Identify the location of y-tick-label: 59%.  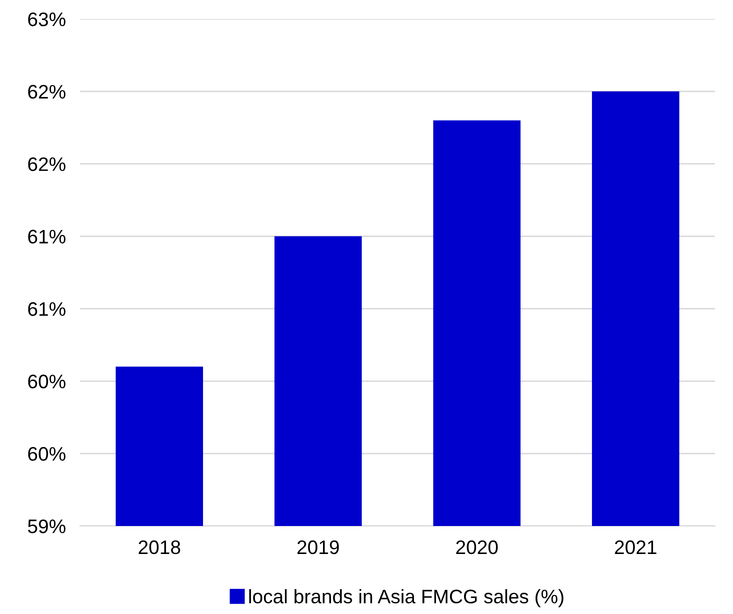
(47, 526).